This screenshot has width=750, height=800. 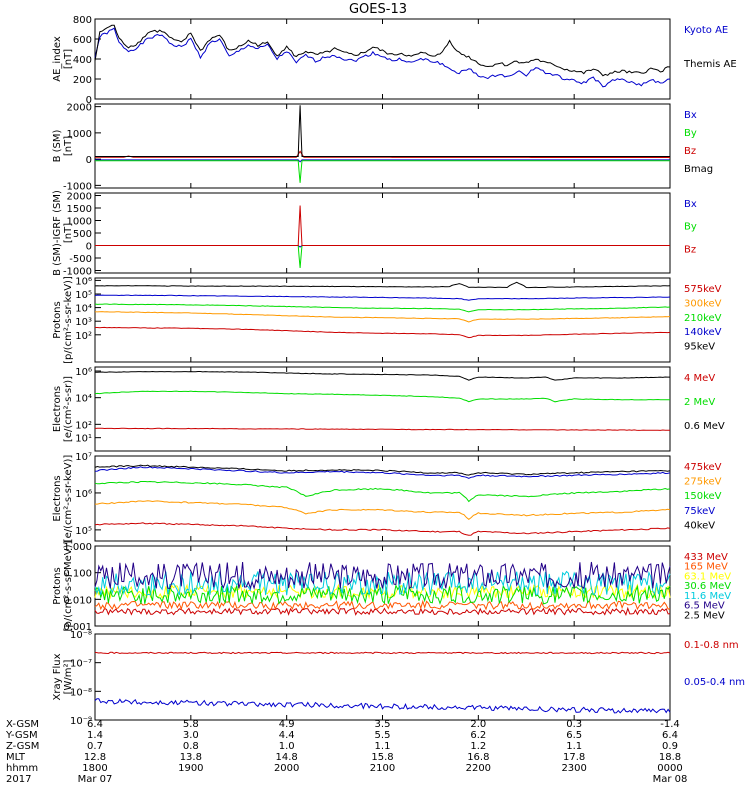 I want to click on series-line-165-mev, so click(x=382, y=605).